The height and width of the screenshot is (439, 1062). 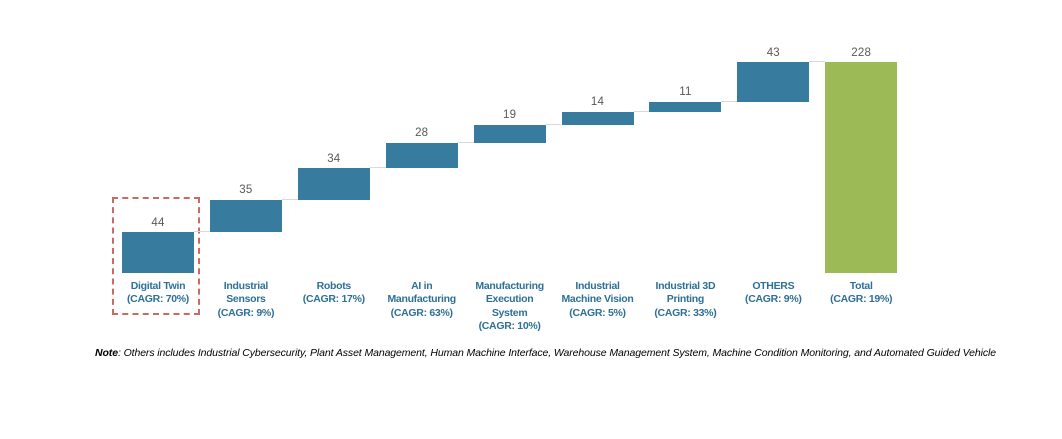 I want to click on category-label-line: (CAGR: 17%), so click(x=333, y=299).